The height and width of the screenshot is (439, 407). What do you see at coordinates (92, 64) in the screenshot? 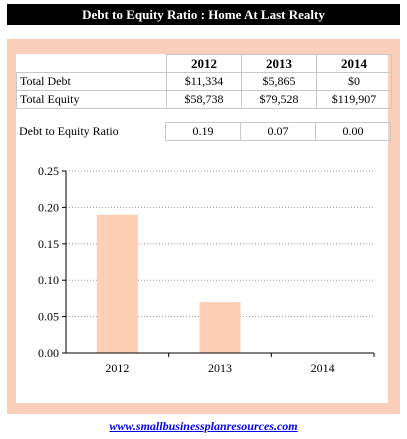
I see `header-corner` at bounding box center [92, 64].